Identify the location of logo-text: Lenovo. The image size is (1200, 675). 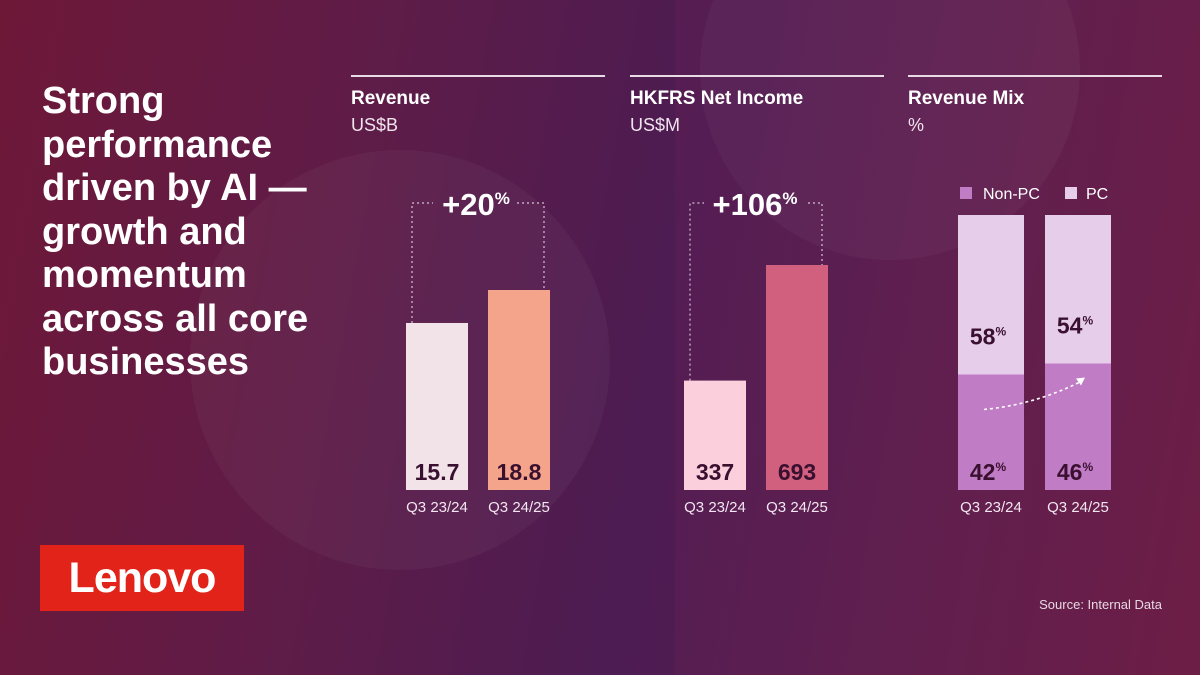
(142, 577).